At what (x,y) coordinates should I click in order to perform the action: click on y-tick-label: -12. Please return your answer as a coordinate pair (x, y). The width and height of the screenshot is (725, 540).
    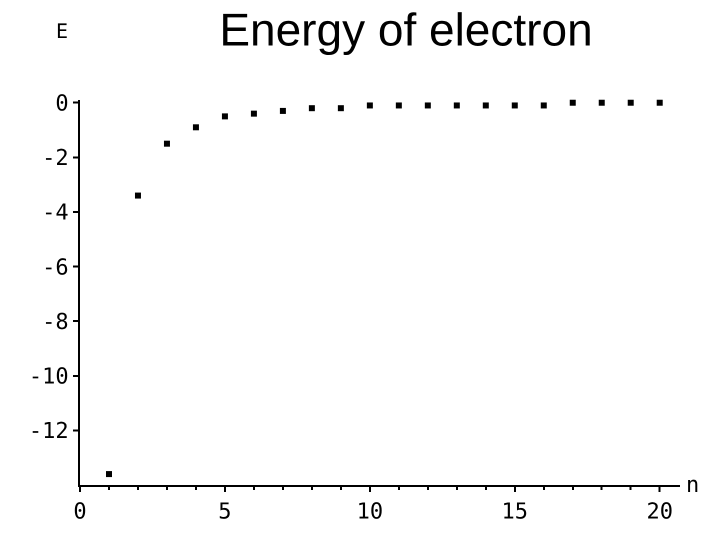
    Looking at the image, I should click on (48, 431).